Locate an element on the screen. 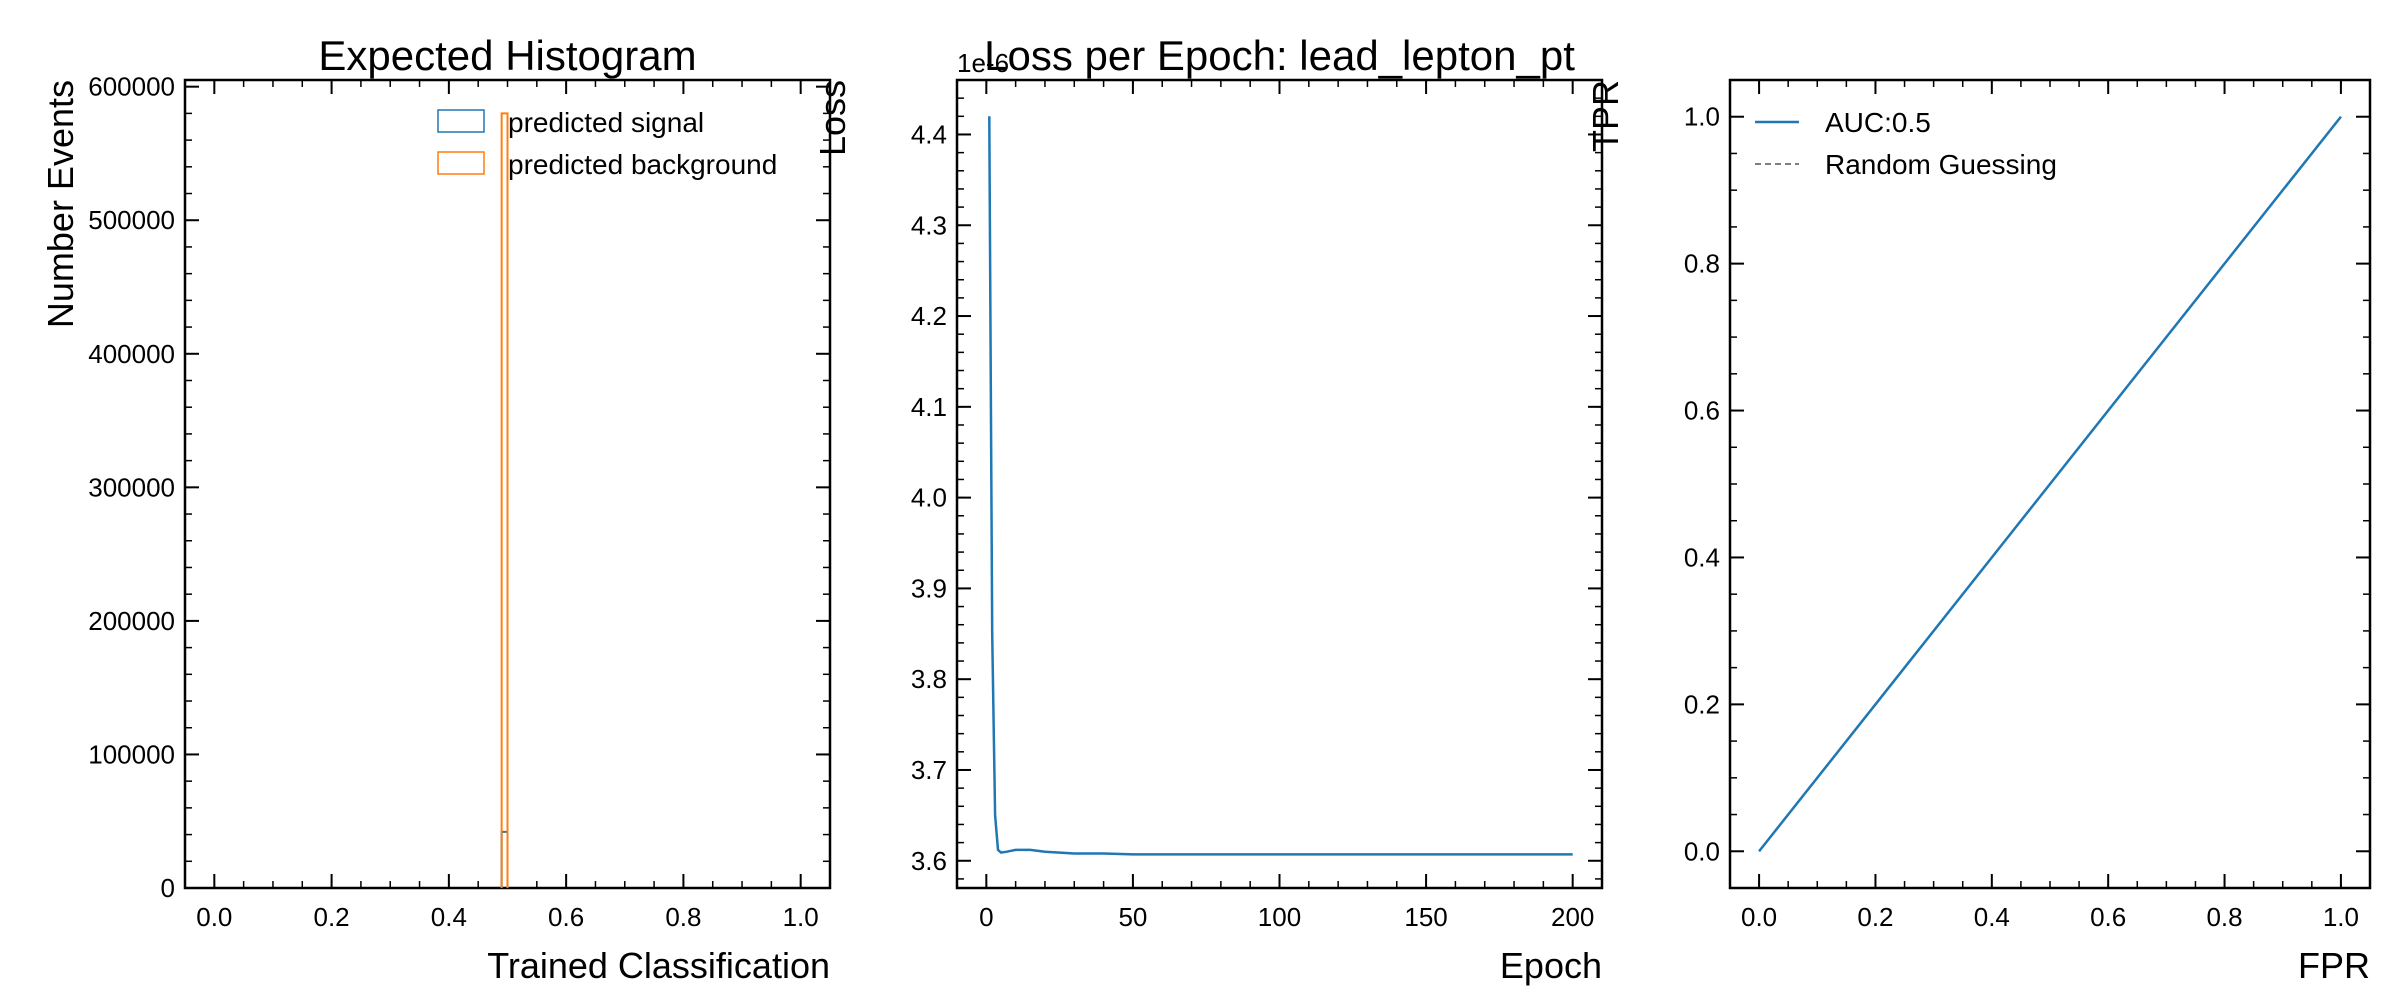  x-tick-label: 100 is located at coordinates (1279, 917).